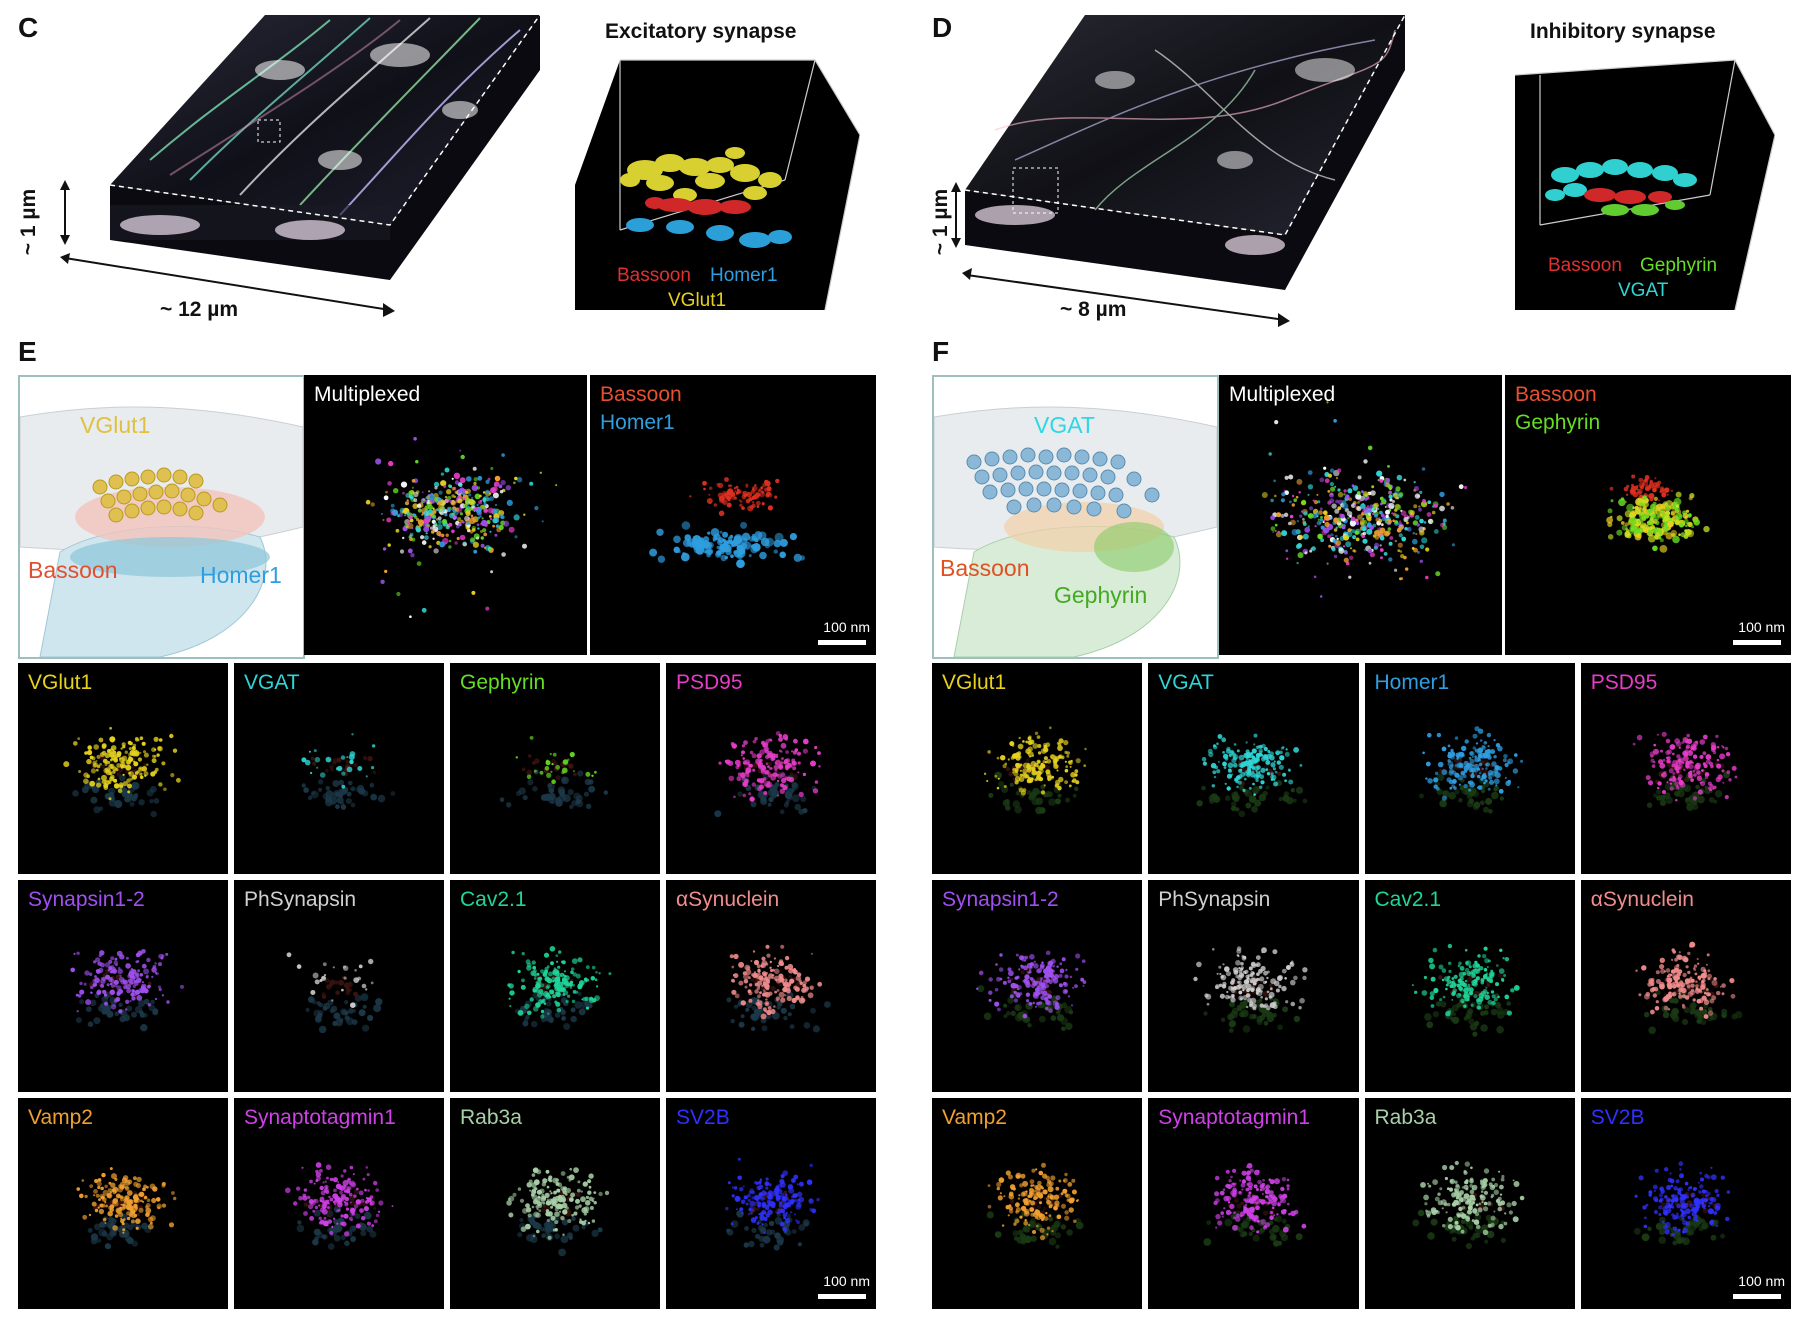 Image resolution: width=1806 pixels, height=1318 pixels. I want to click on channel-label: Vamp2, so click(974, 1117).